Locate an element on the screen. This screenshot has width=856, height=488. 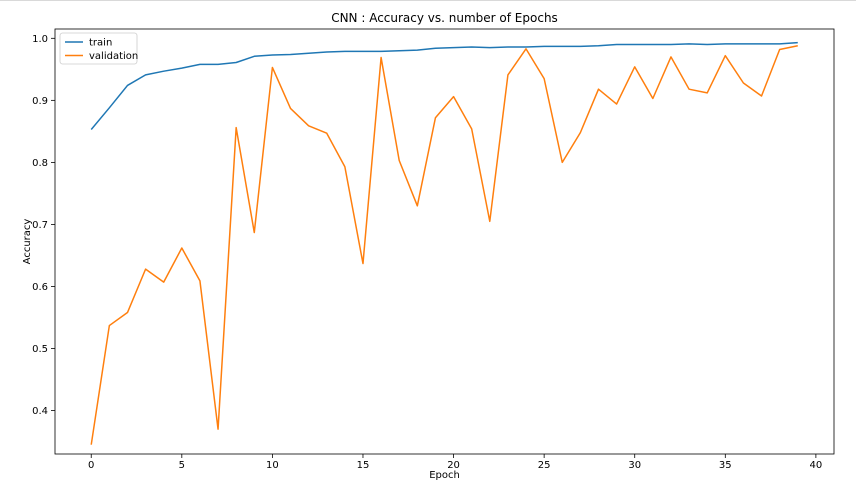
y-tick-label: 0.6 is located at coordinates (40, 287).